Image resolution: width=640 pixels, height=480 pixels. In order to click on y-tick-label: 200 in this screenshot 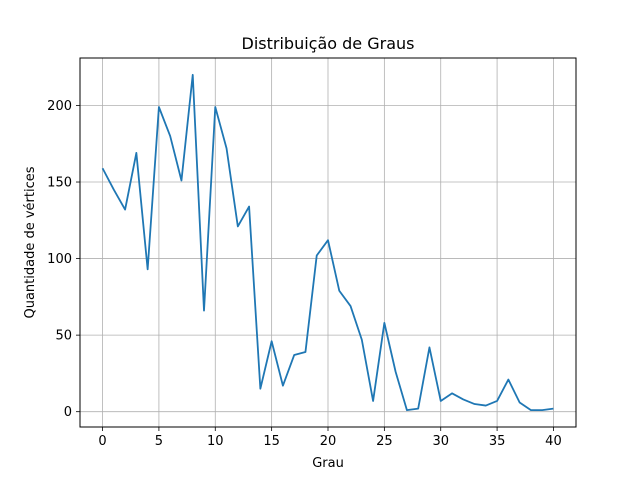, I will do `click(59, 106)`.